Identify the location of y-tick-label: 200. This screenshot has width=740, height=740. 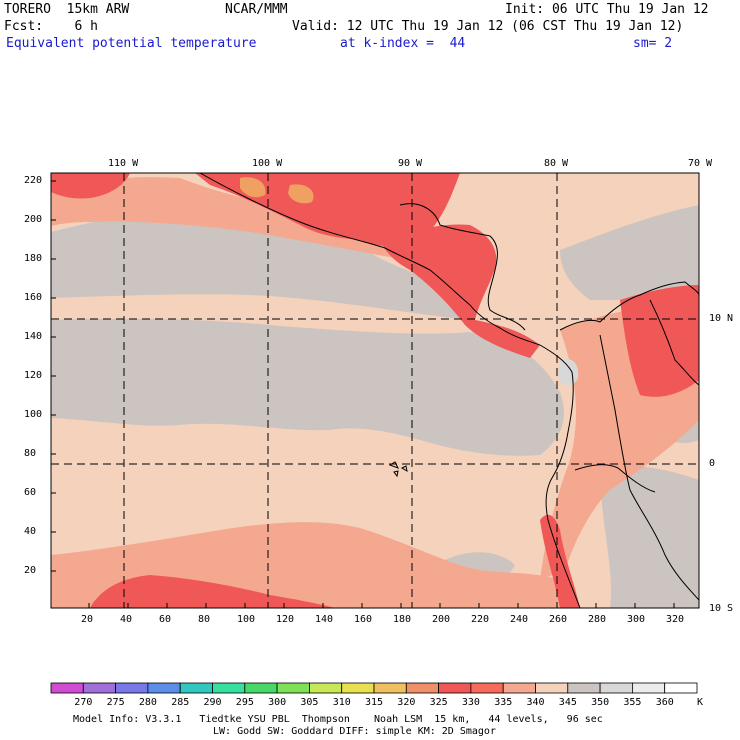
(33, 219).